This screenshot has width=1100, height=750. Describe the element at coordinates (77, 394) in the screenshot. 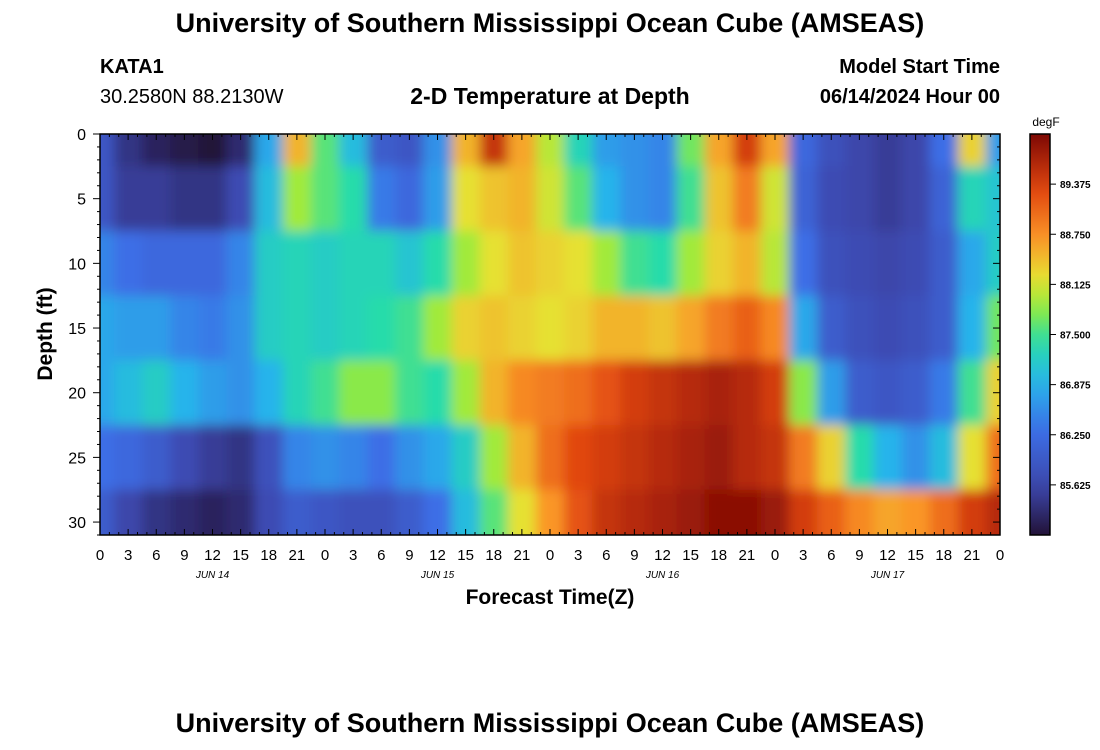

I see `y-tick-label: 20` at that location.